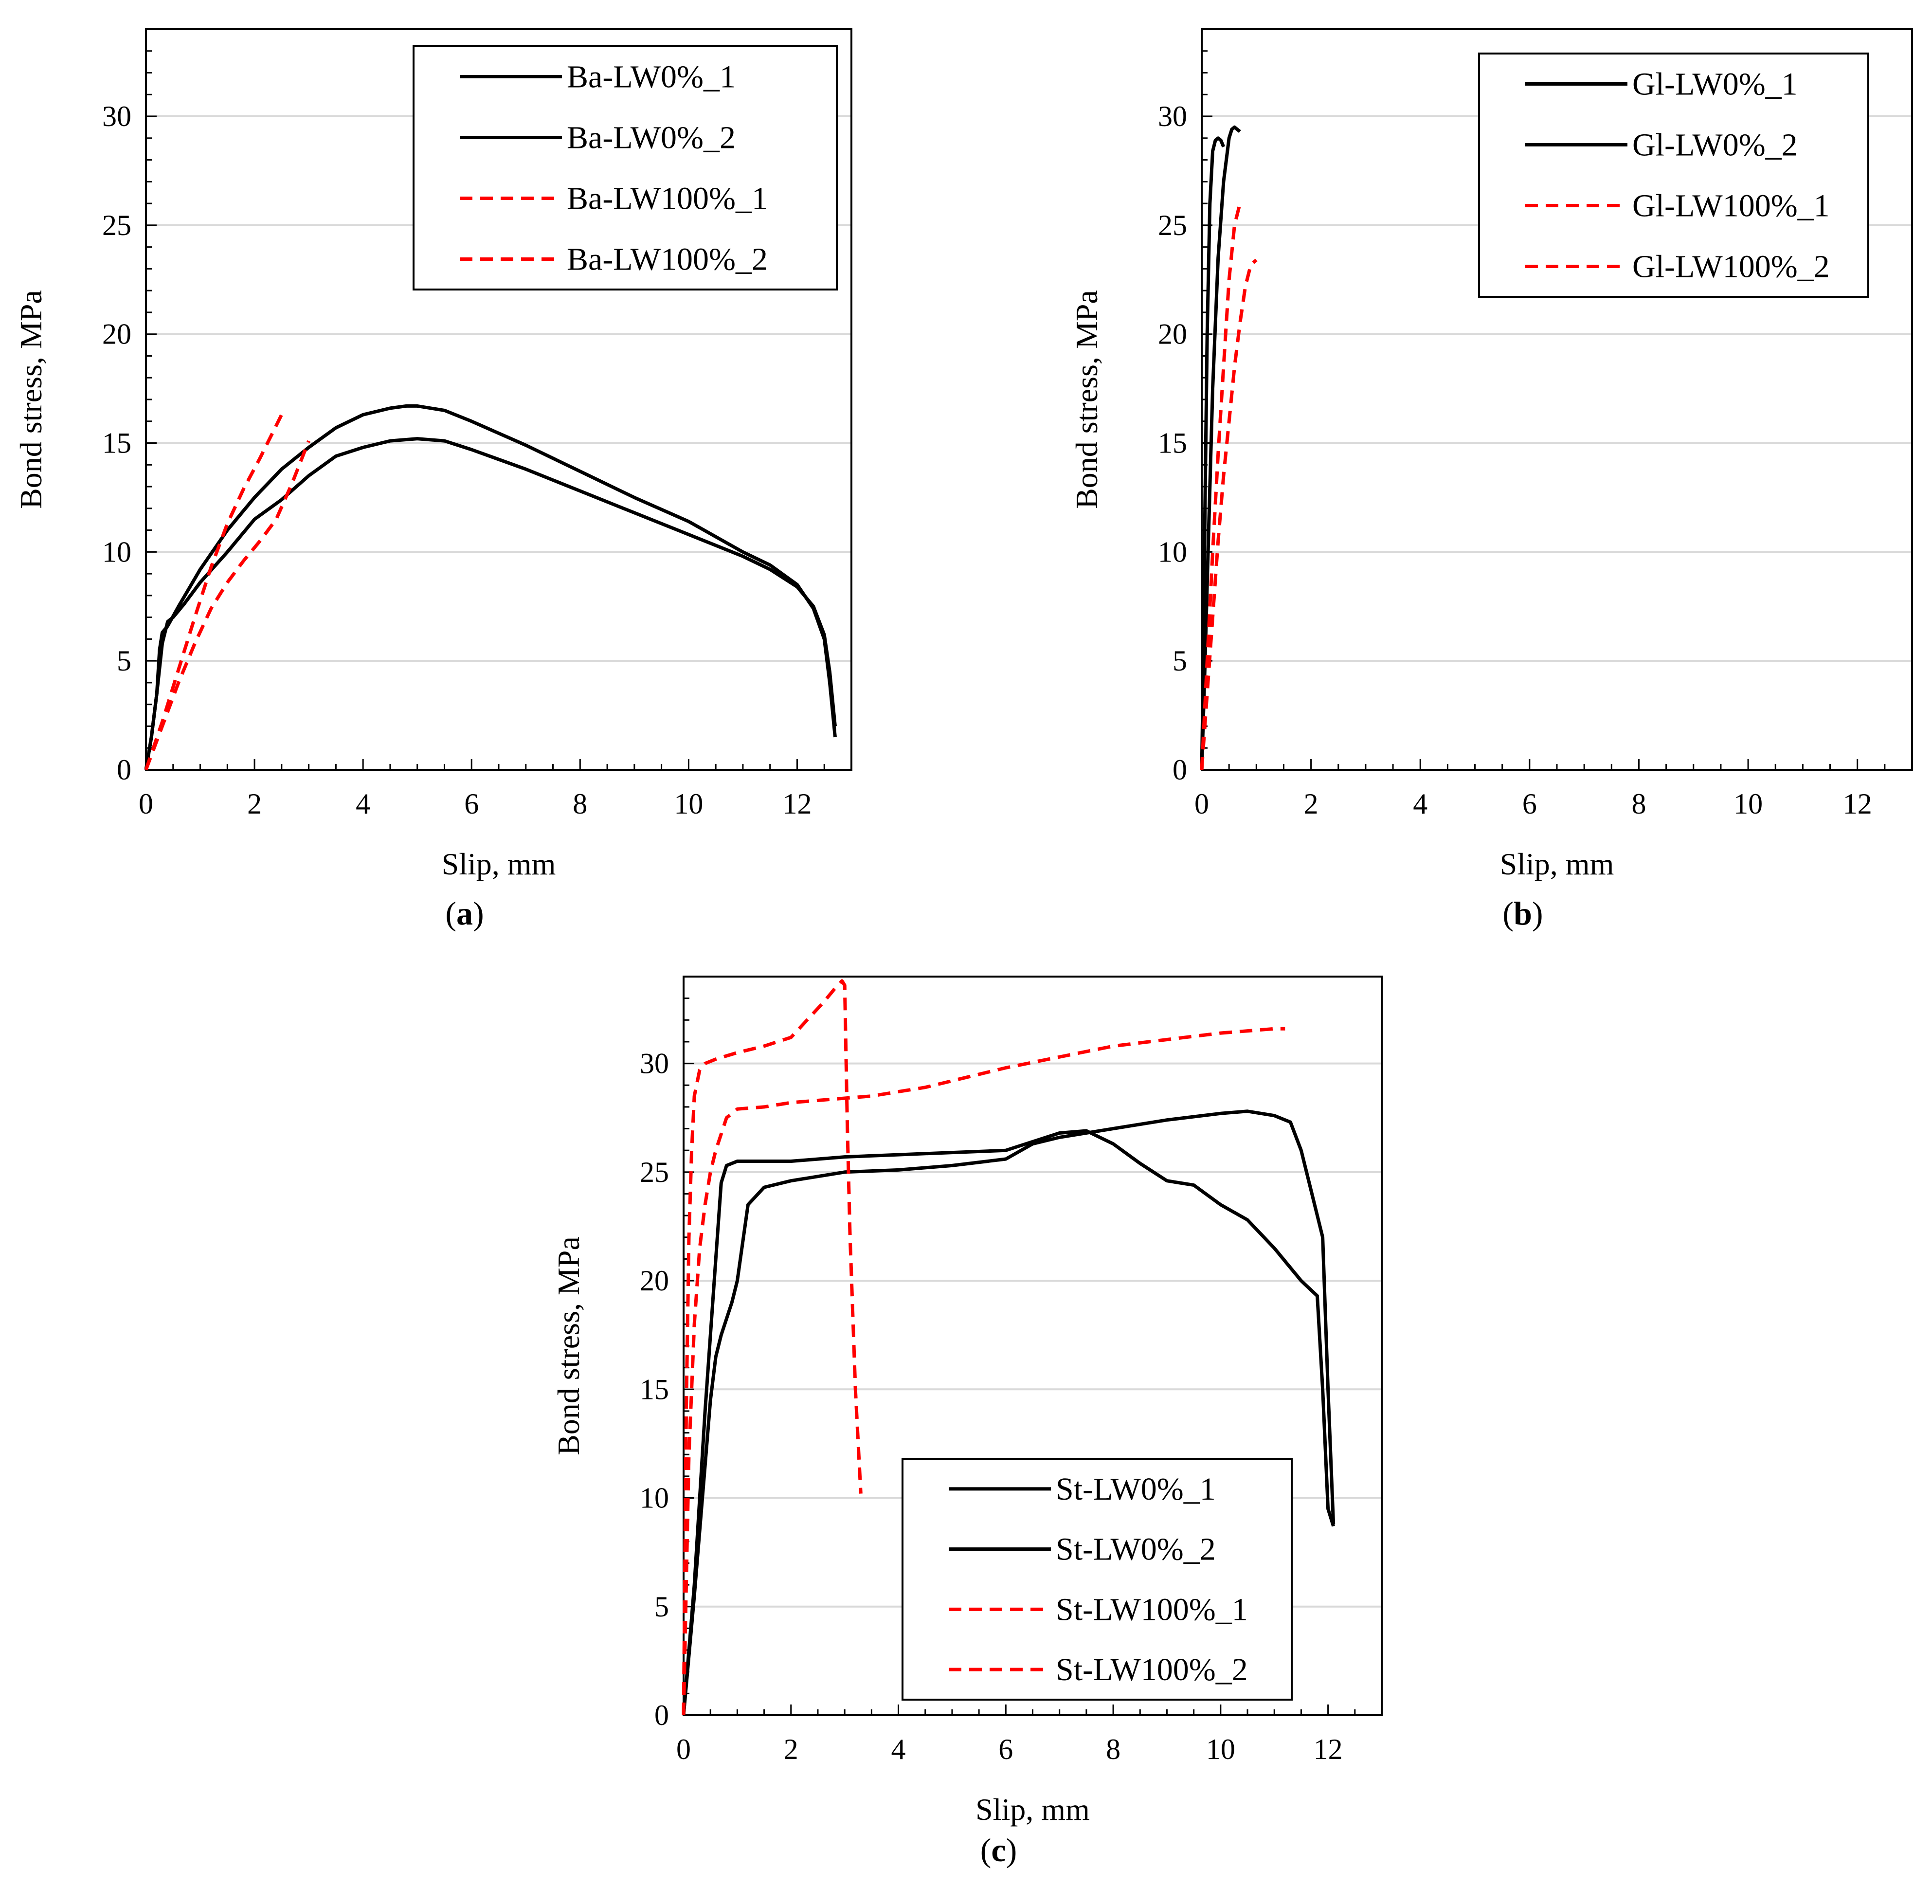  I want to click on panel-caption: (a), so click(465, 913).